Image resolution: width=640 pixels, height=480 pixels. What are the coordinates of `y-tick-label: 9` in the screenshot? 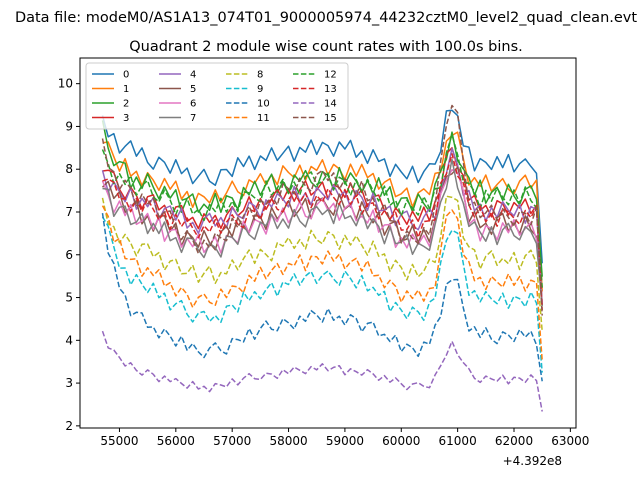 It's located at (69, 126).